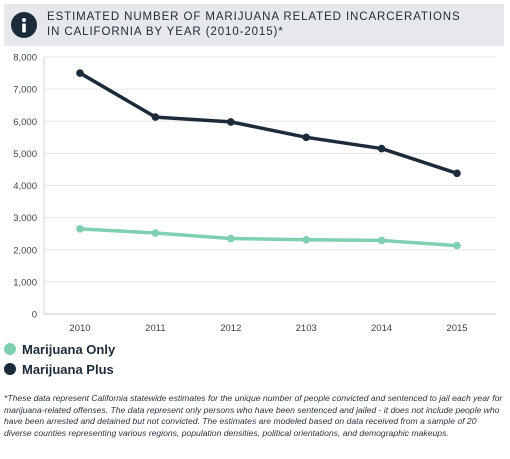 Image resolution: width=510 pixels, height=459 pixels. What do you see at coordinates (25, 154) in the screenshot?
I see `y-tick-label: 5,000` at bounding box center [25, 154].